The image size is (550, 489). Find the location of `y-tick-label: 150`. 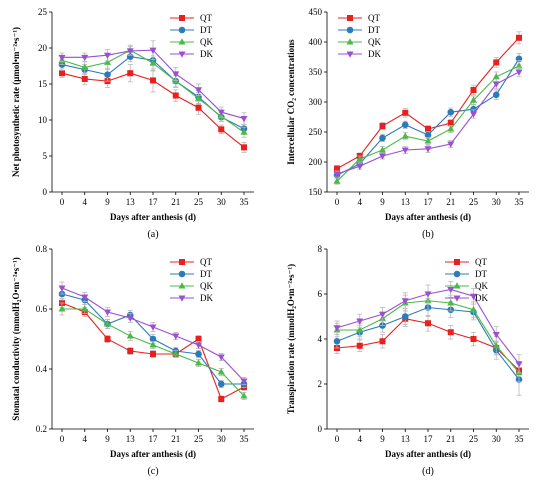

y-tick-label: 150 is located at coordinates (316, 192).